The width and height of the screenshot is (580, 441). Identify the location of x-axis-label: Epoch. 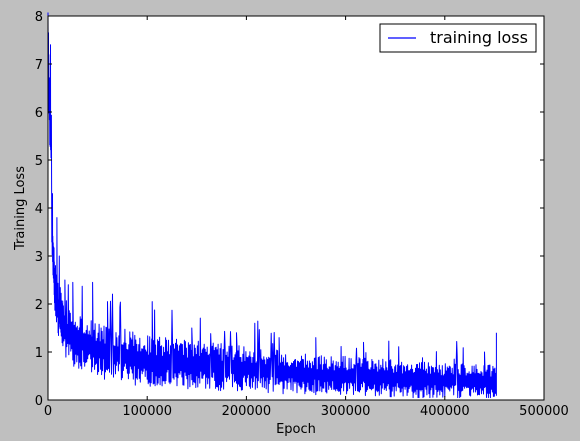
(296, 429).